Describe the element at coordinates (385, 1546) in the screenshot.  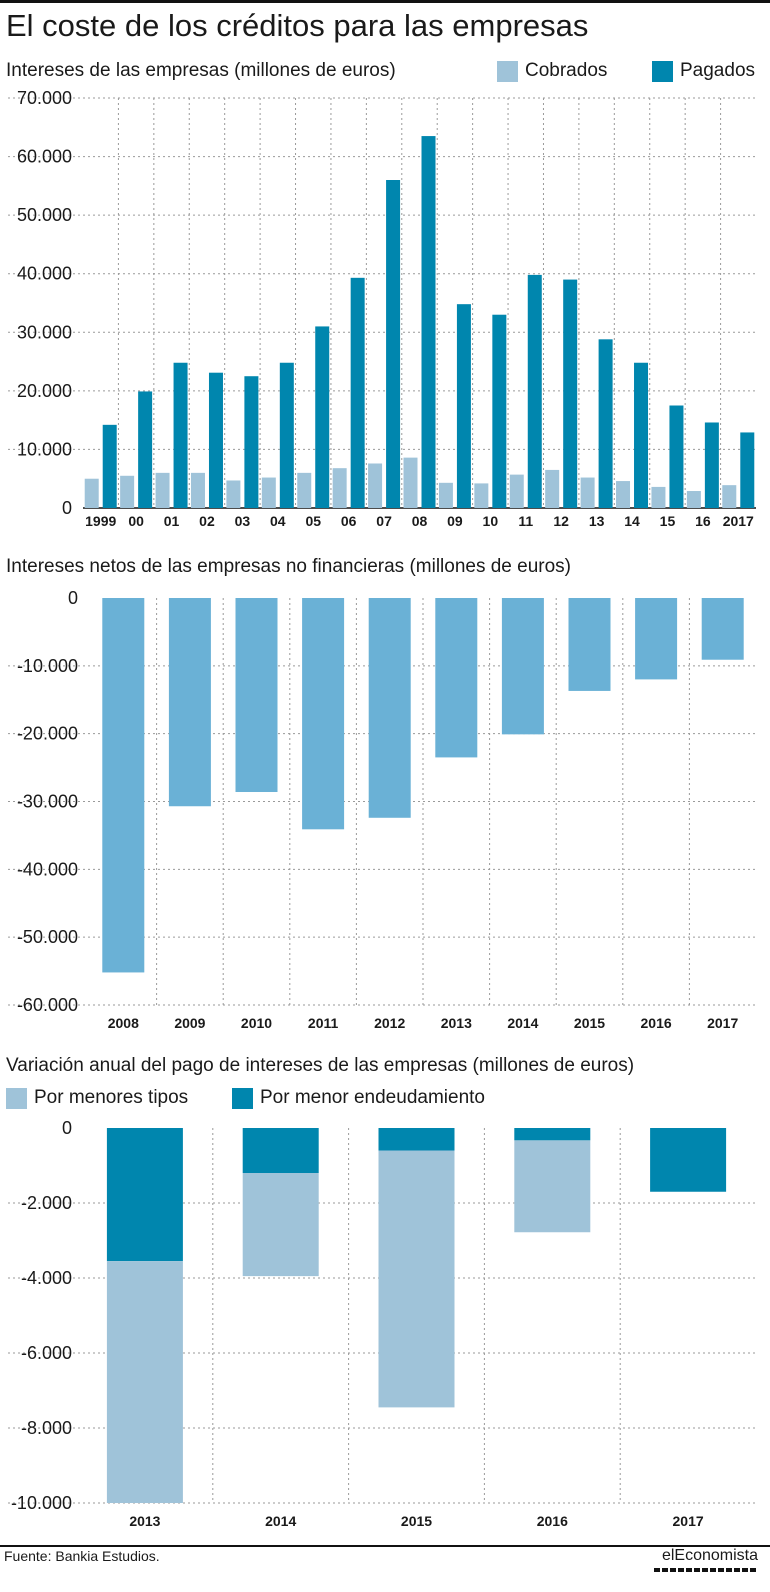
I see `bottom-rule` at that location.